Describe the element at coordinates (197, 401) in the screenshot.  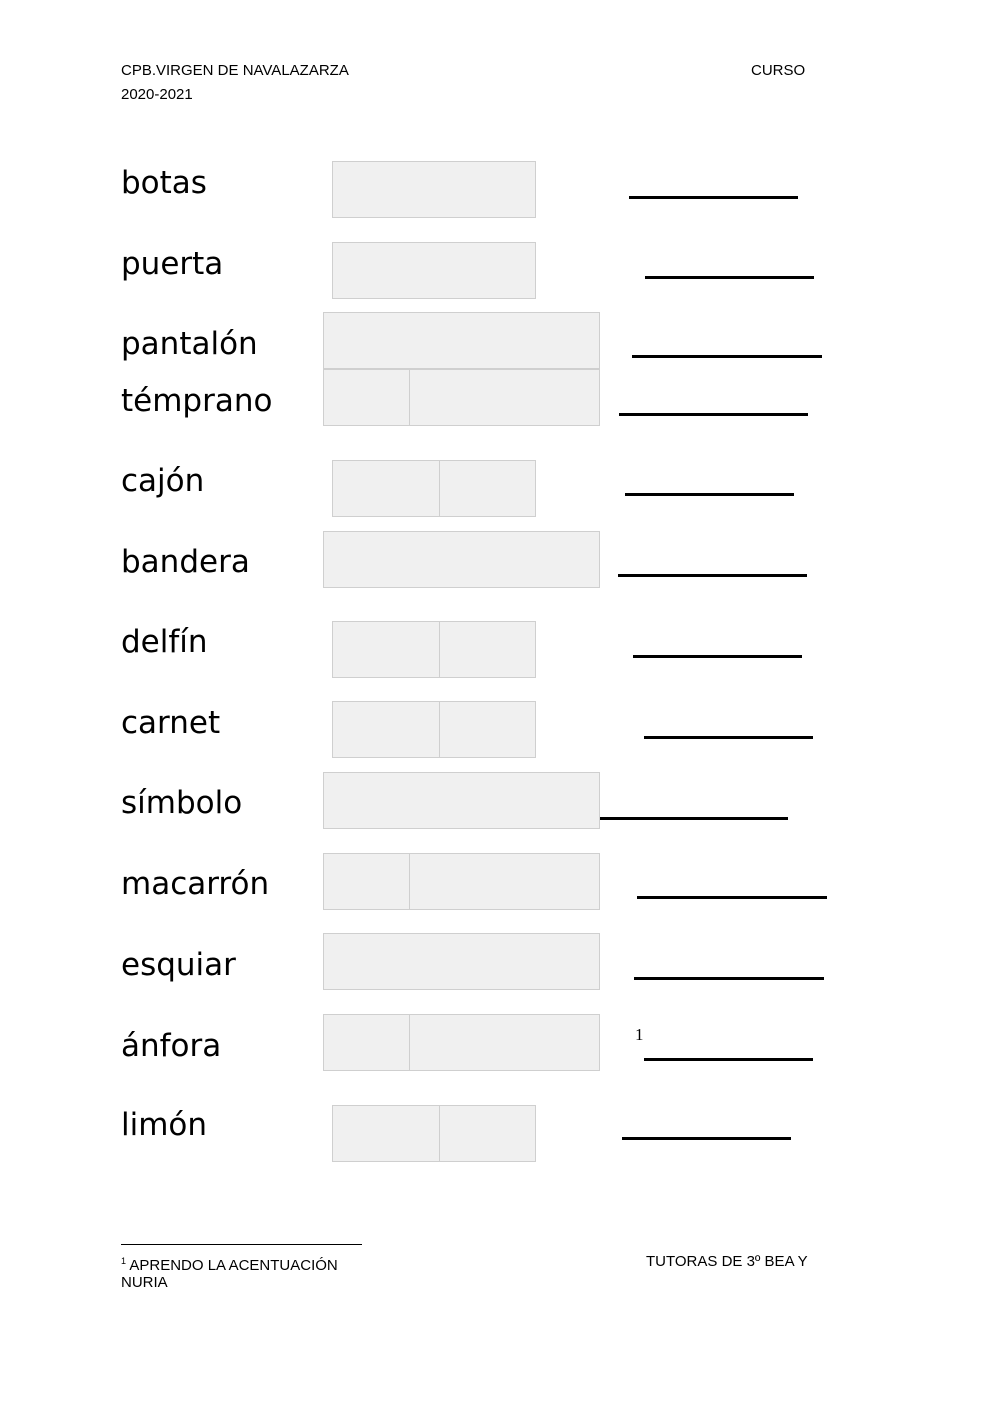
I see `word-3: témprano` at that location.